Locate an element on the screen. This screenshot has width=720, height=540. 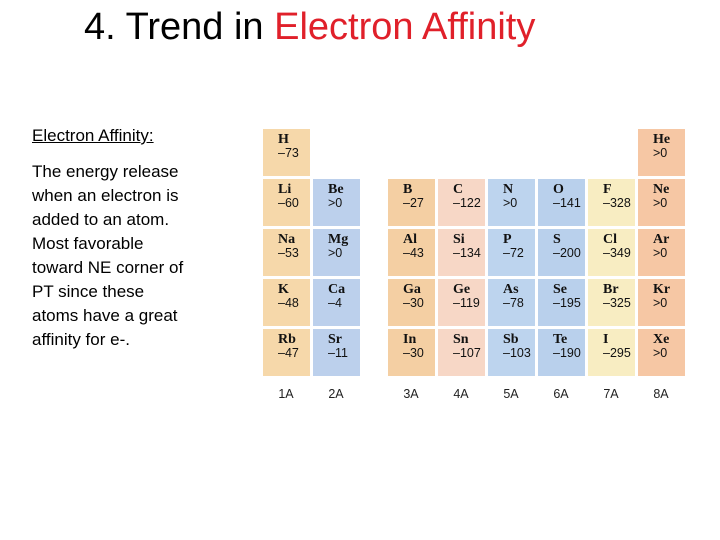
element-cell: H –73 is located at coordinates (286, 152).